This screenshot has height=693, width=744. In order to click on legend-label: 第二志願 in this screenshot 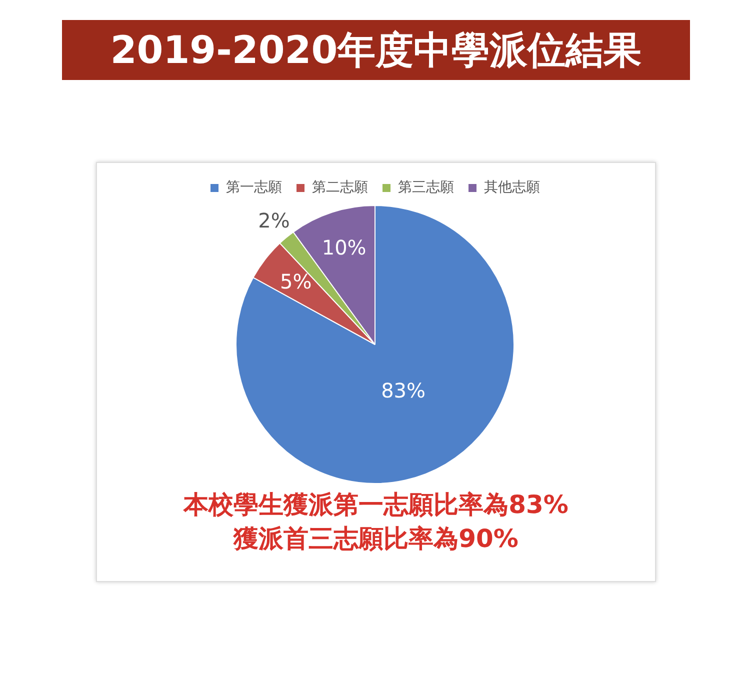, I will do `click(340, 188)`.